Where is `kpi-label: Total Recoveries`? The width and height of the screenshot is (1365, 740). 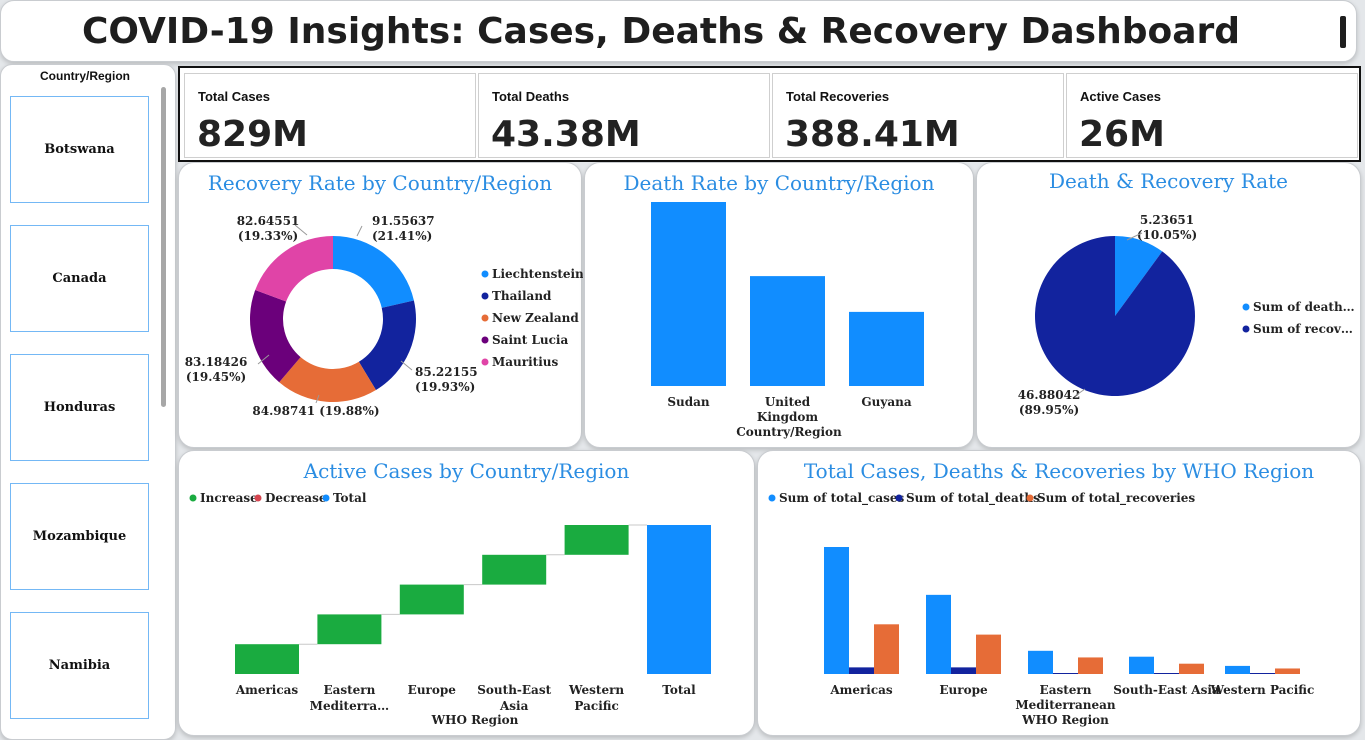 kpi-label: Total Recoveries is located at coordinates (838, 96).